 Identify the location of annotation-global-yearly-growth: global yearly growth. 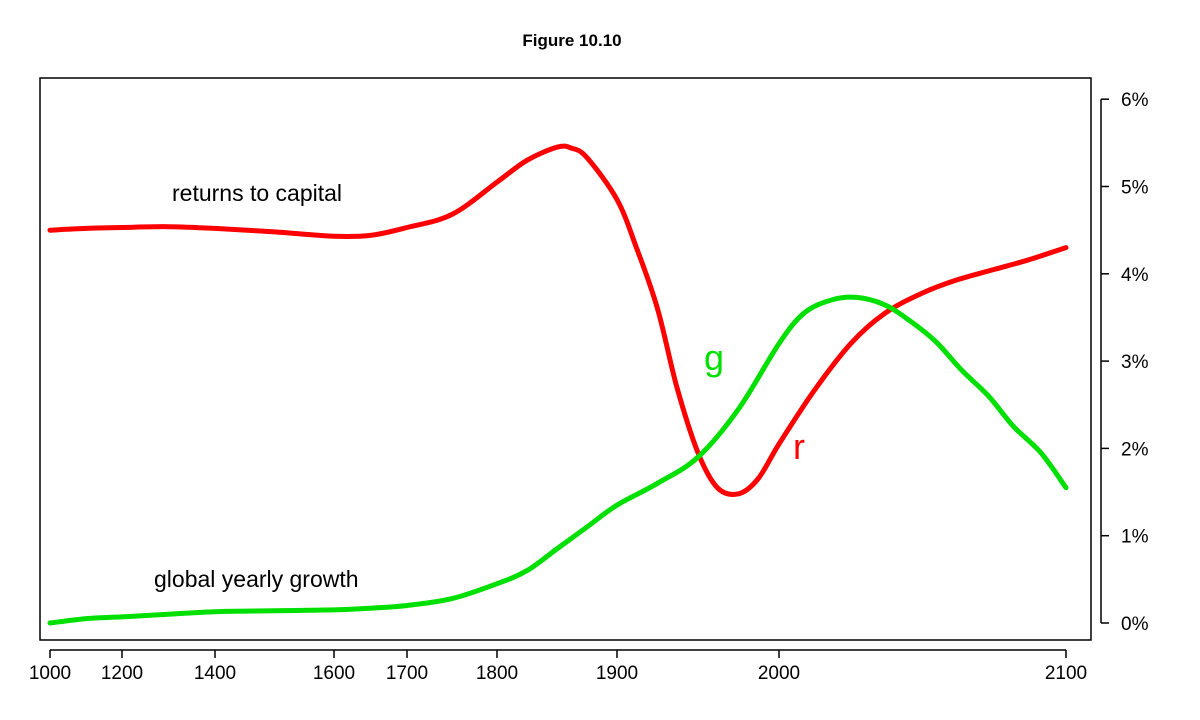
(256, 579).